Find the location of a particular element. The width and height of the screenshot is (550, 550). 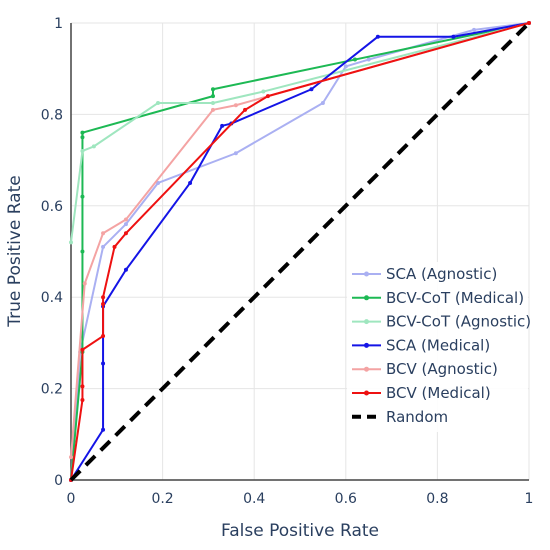

legend-item: SCA (Agnostic) is located at coordinates (424, 274).